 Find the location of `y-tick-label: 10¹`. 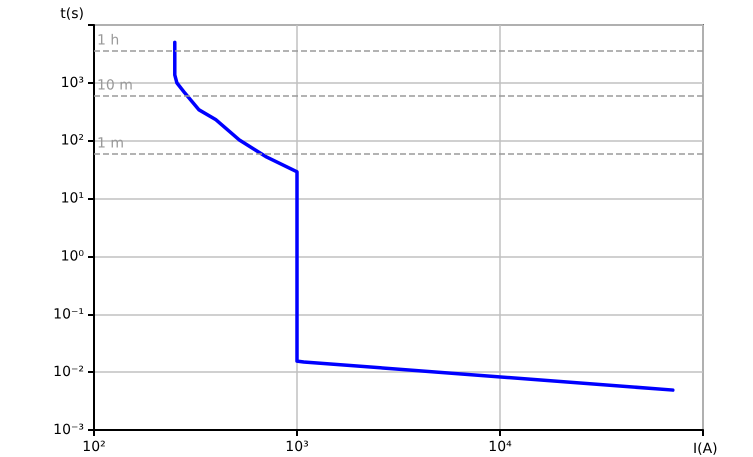

y-tick-label: 10¹ is located at coordinates (72, 198).